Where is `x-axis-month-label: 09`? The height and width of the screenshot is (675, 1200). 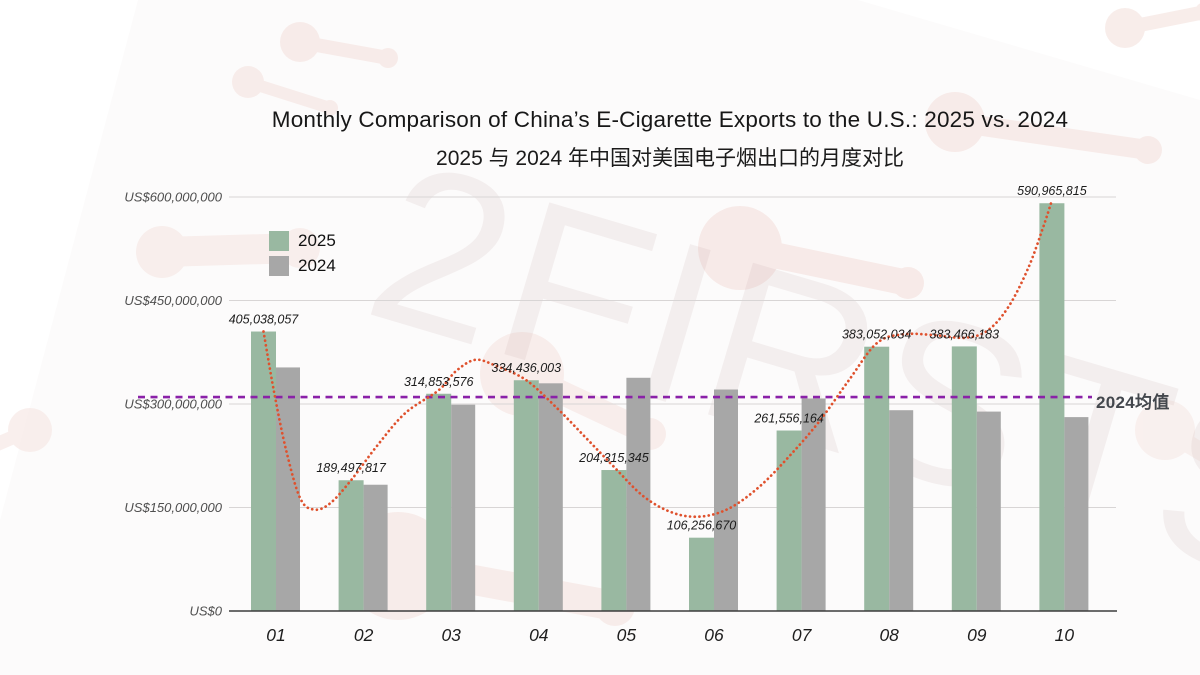
x-axis-month-label: 09 is located at coordinates (977, 635).